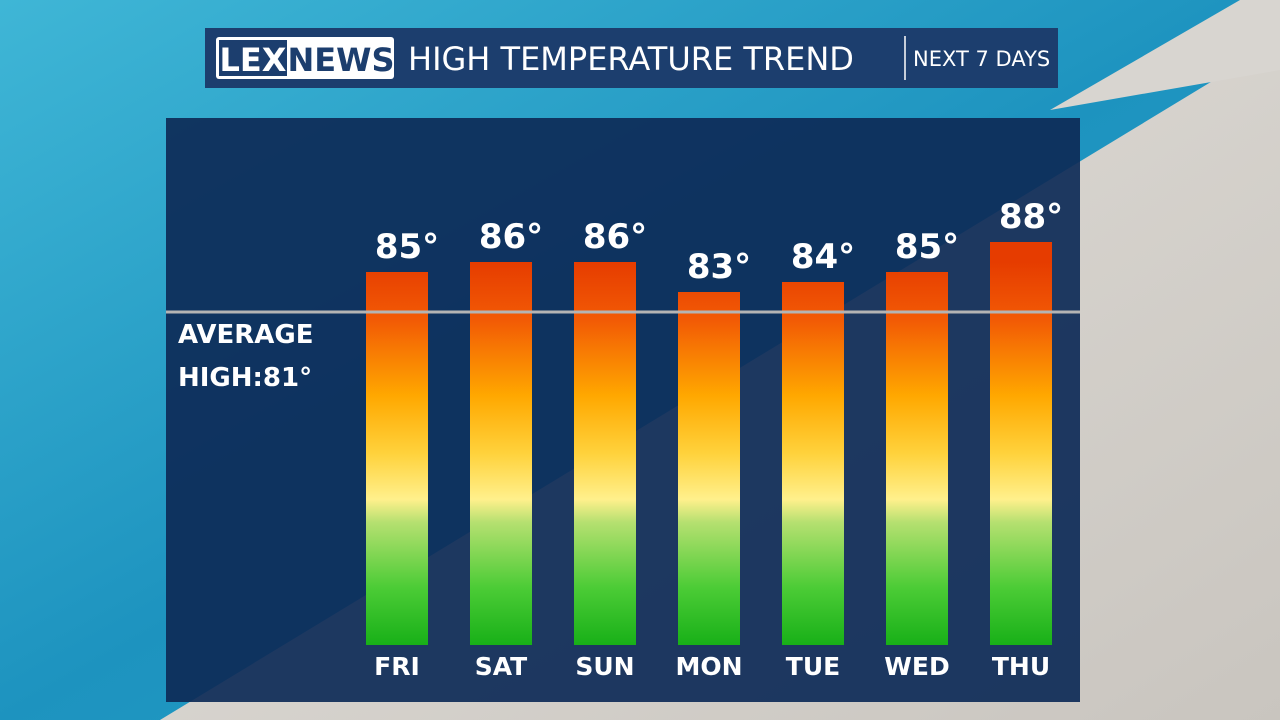  I want to click on x-tick-label: THU, so click(1021, 666).